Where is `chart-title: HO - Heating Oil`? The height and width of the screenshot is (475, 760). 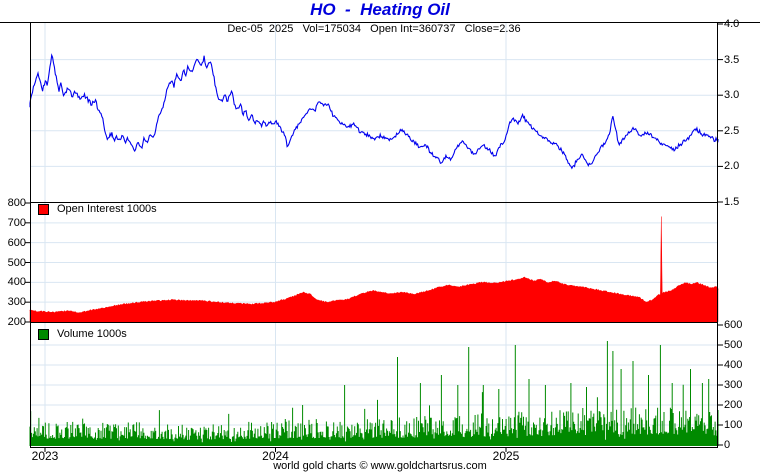
chart-title: HO - Heating Oil is located at coordinates (380, 9).